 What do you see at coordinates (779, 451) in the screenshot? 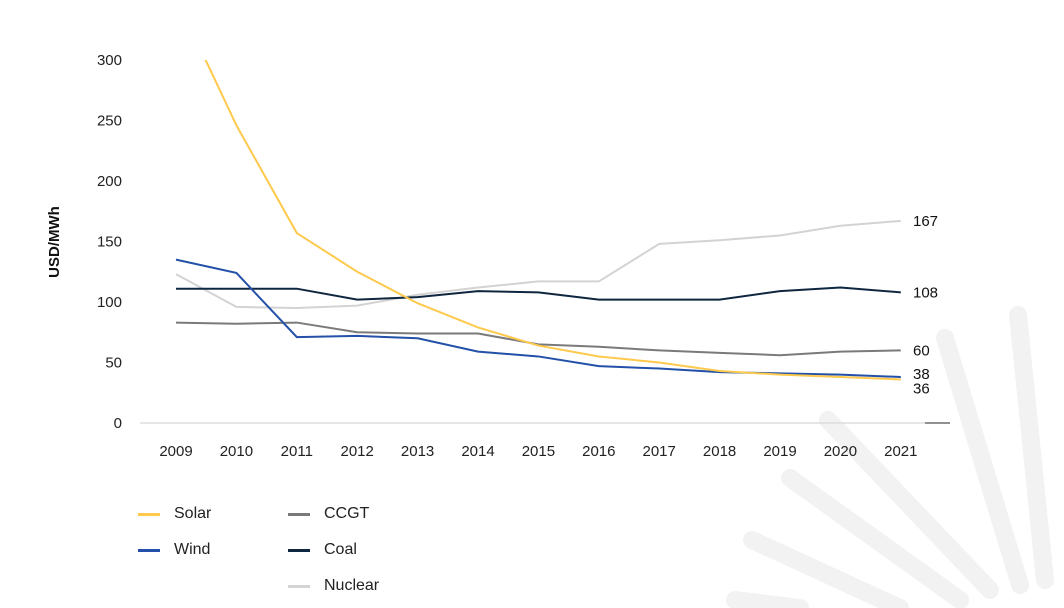
I see `x-tick-label: 2019` at bounding box center [779, 451].